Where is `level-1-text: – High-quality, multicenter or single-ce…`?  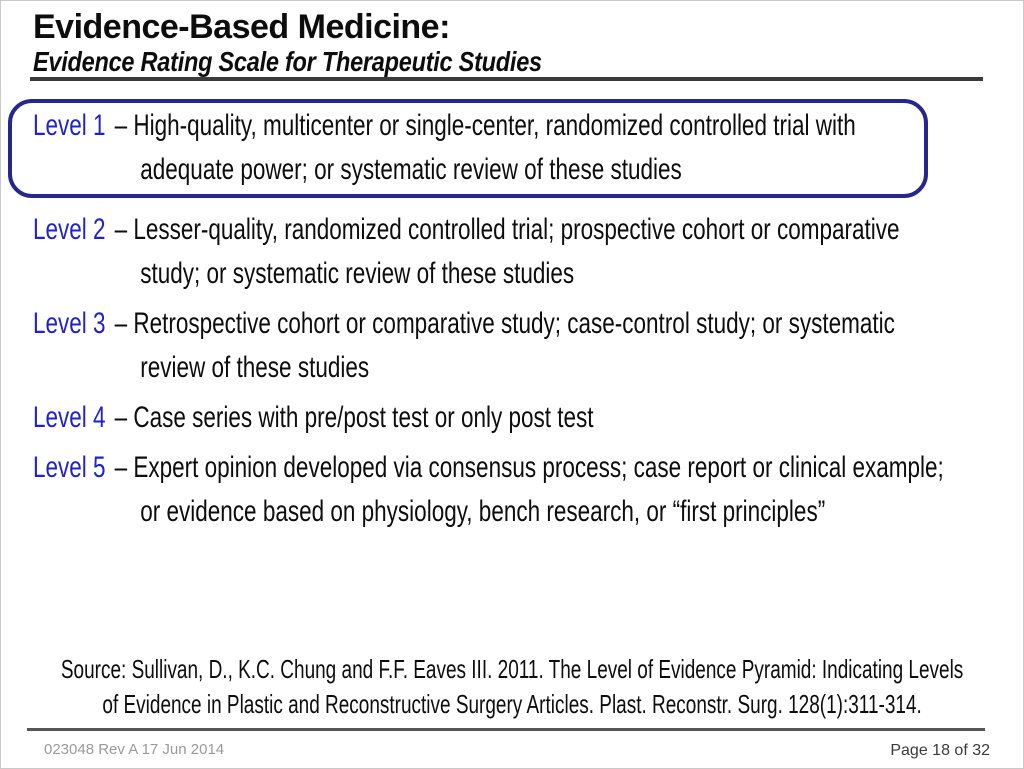
level-1-text: – High-quality, multicenter or single-ce… is located at coordinates (485, 147).